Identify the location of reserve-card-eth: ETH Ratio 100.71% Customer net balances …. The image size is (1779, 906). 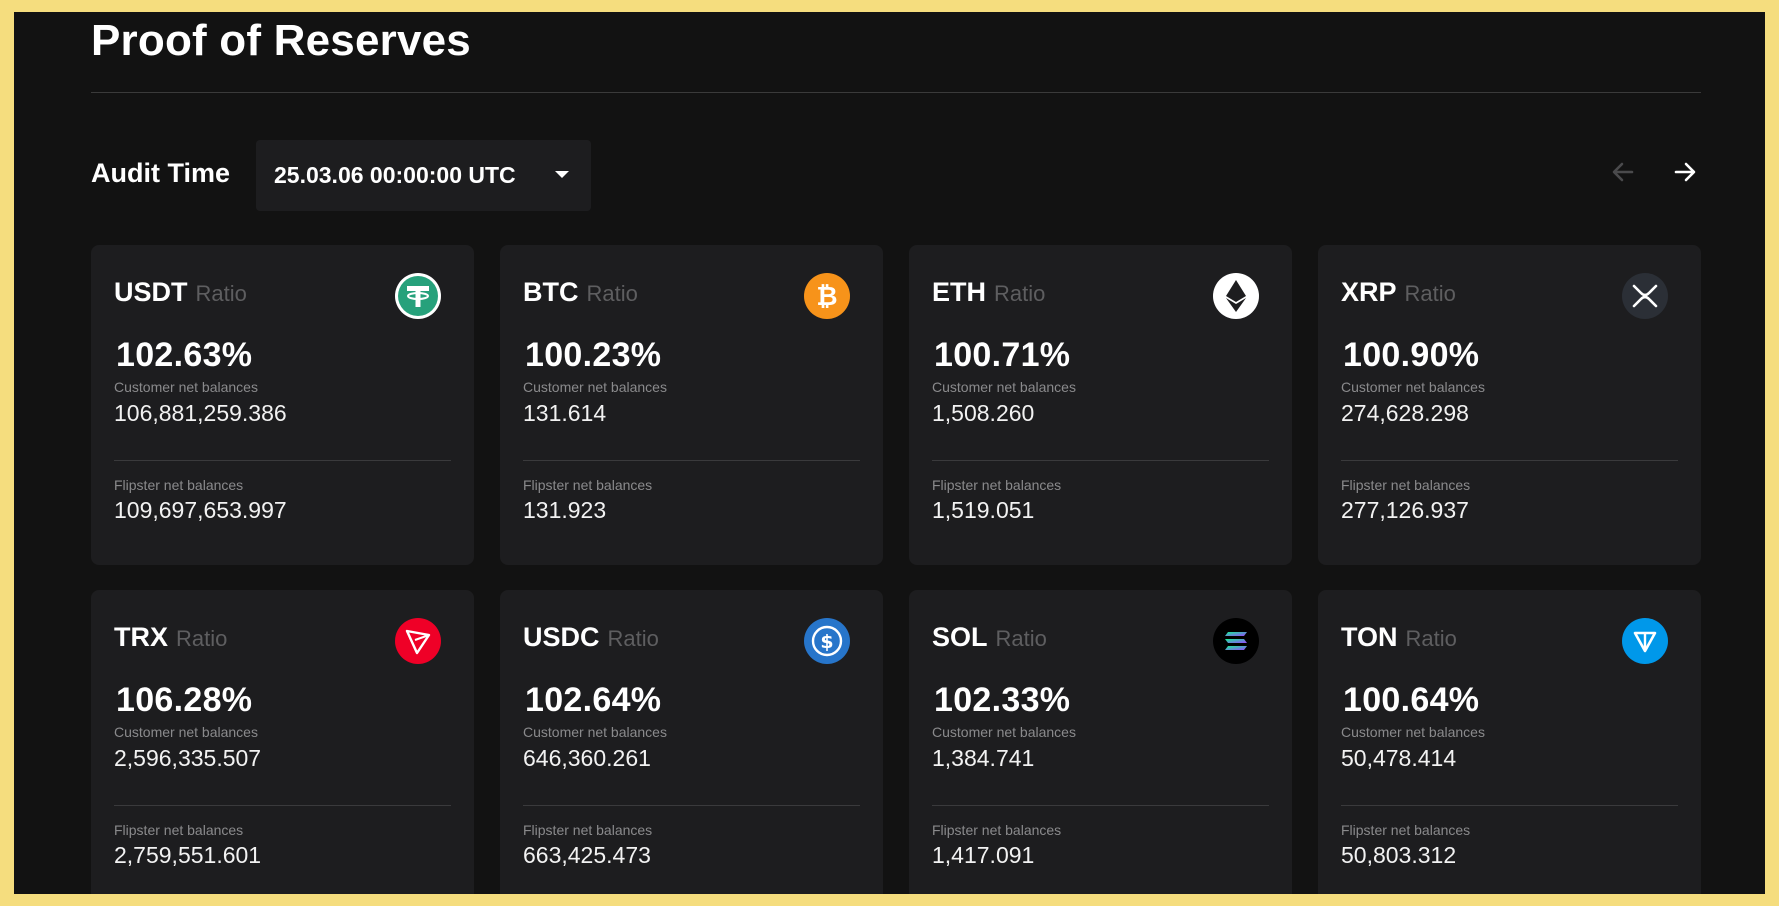
(1100, 405).